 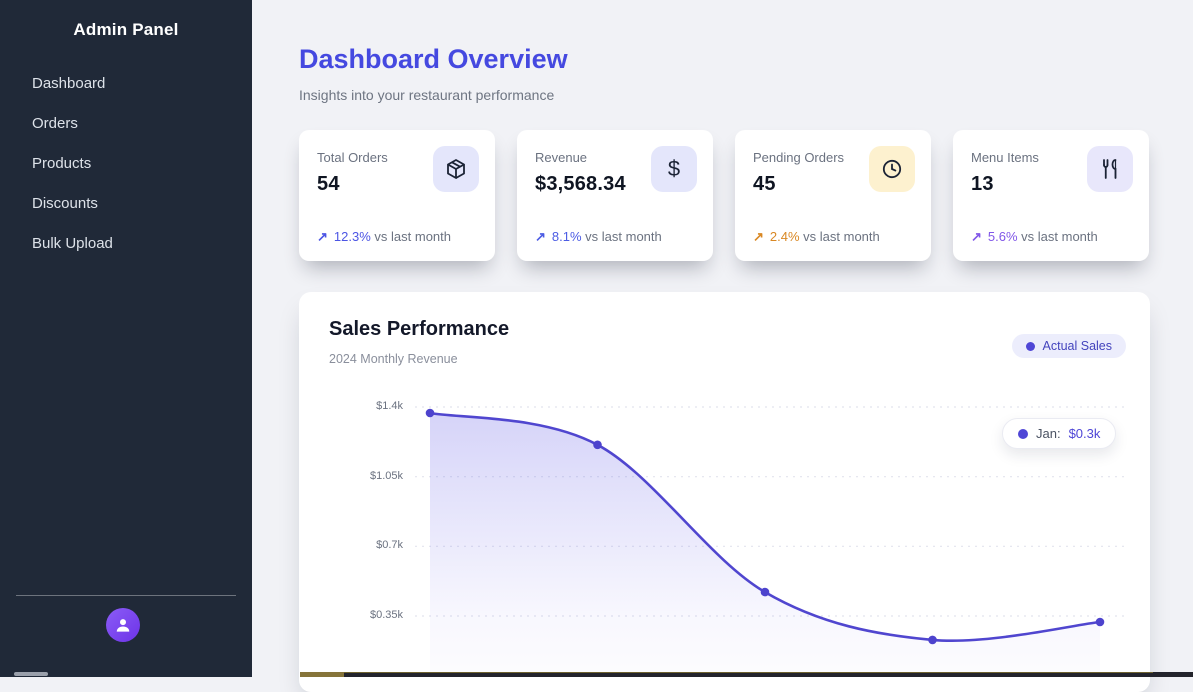 What do you see at coordinates (799, 157) in the screenshot?
I see `stat-label: Pending Orders` at bounding box center [799, 157].